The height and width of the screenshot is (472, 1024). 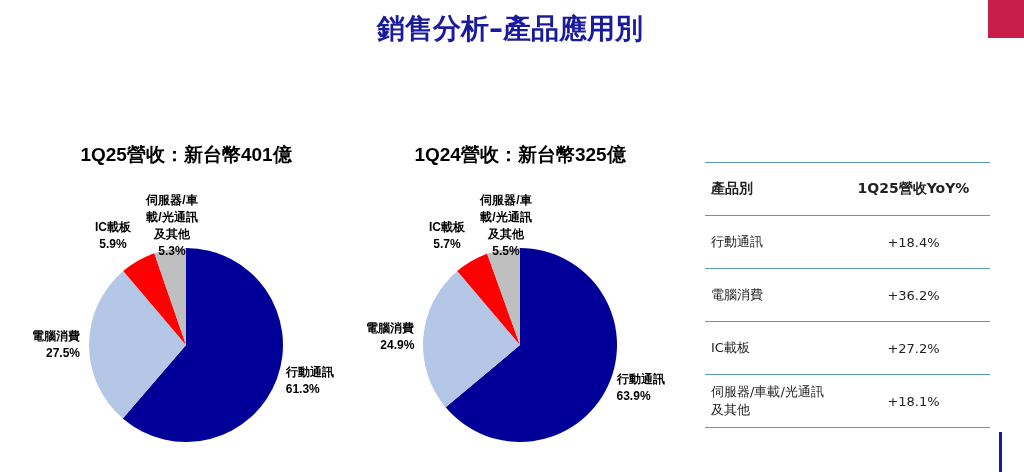 I want to click on category-label: IC載板, so click(x=771, y=348).